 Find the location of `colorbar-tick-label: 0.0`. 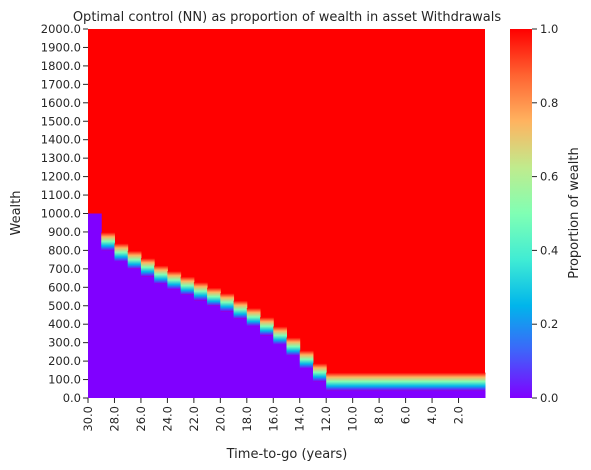

colorbar-tick-label: 0.0 is located at coordinates (549, 398).